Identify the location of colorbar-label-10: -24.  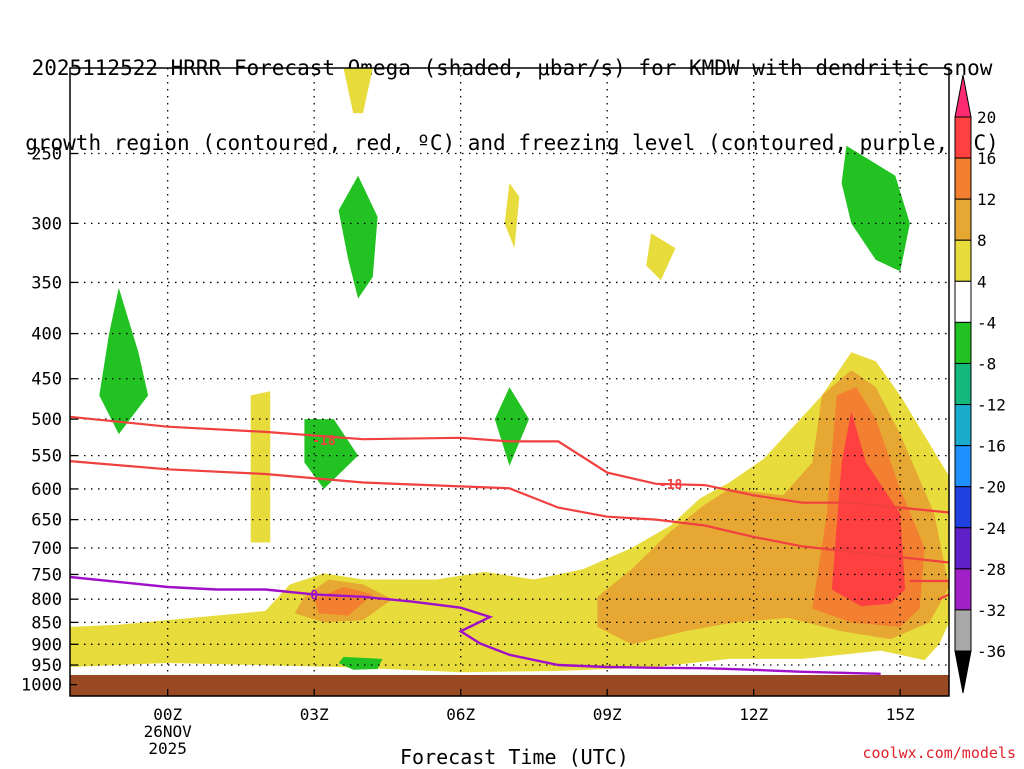
(991, 528).